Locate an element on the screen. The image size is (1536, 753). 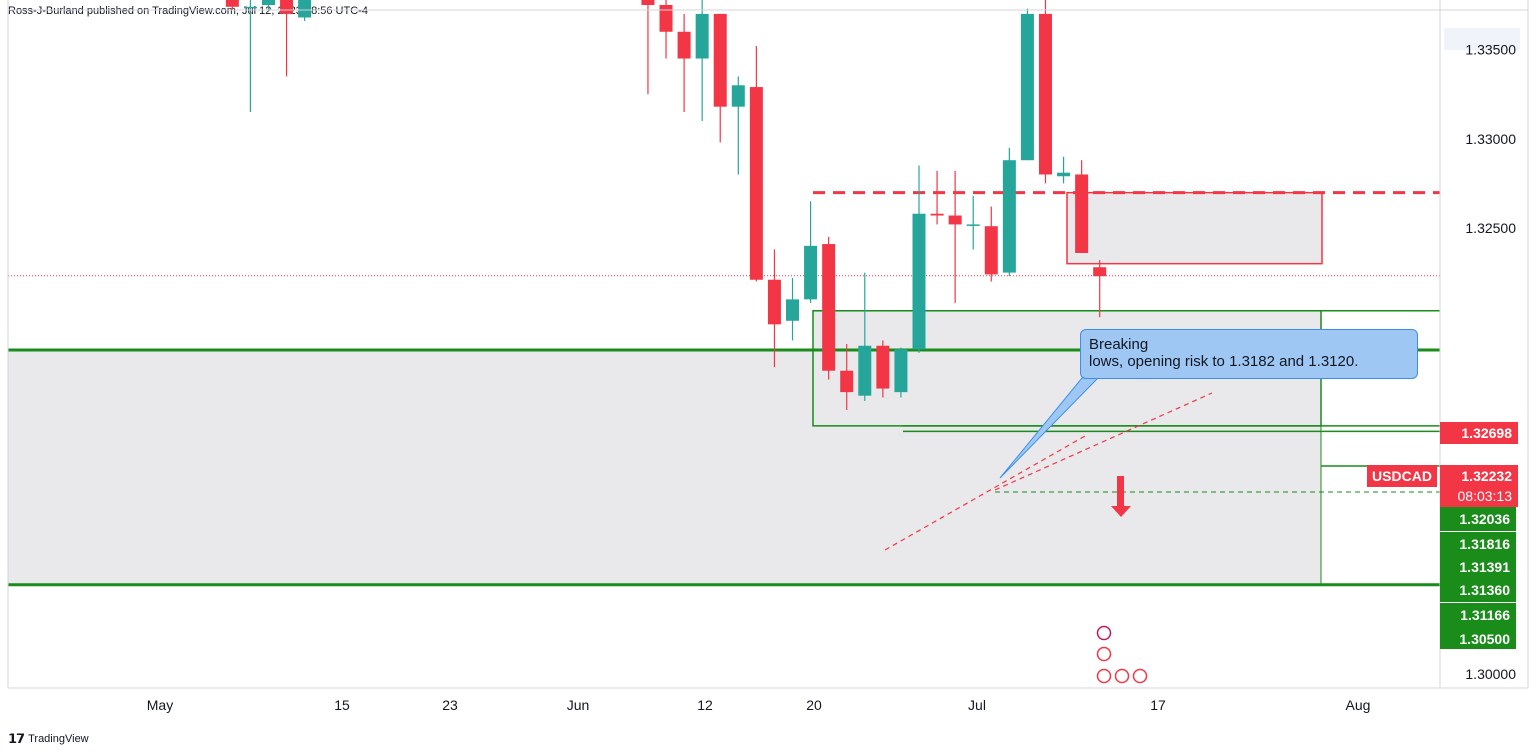
time-tick-label: 15 is located at coordinates (342, 705).